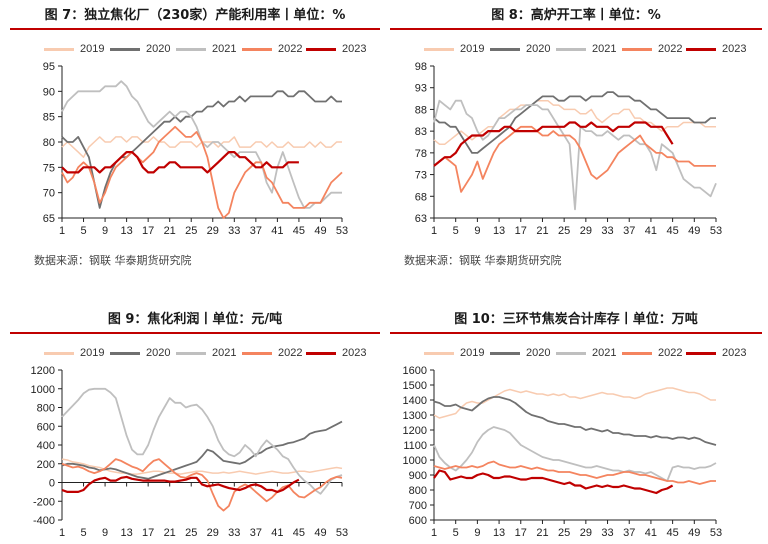  I want to click on y-tick-label: 63, so click(421, 219).